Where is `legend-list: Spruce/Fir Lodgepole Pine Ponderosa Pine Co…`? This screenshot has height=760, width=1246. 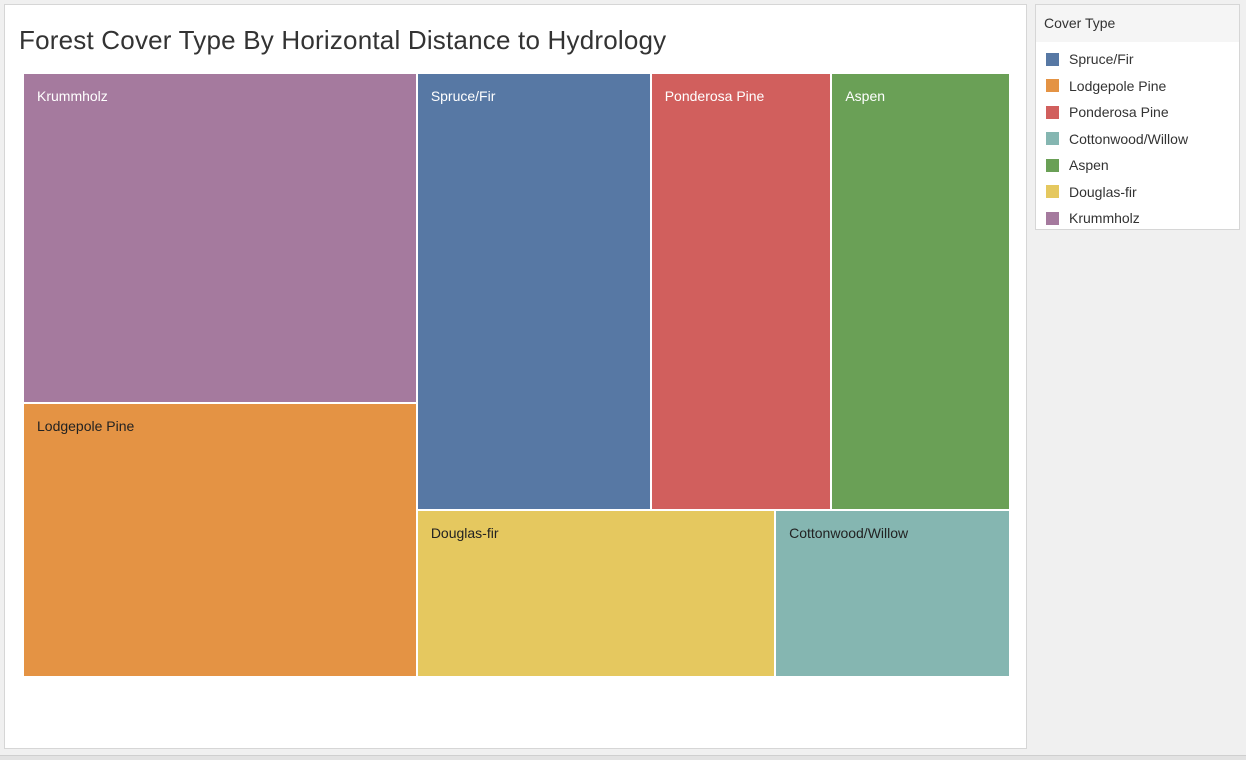 legend-list: Spruce/Fir Lodgepole Pine Ponderosa Pine Co… is located at coordinates (1137, 137).